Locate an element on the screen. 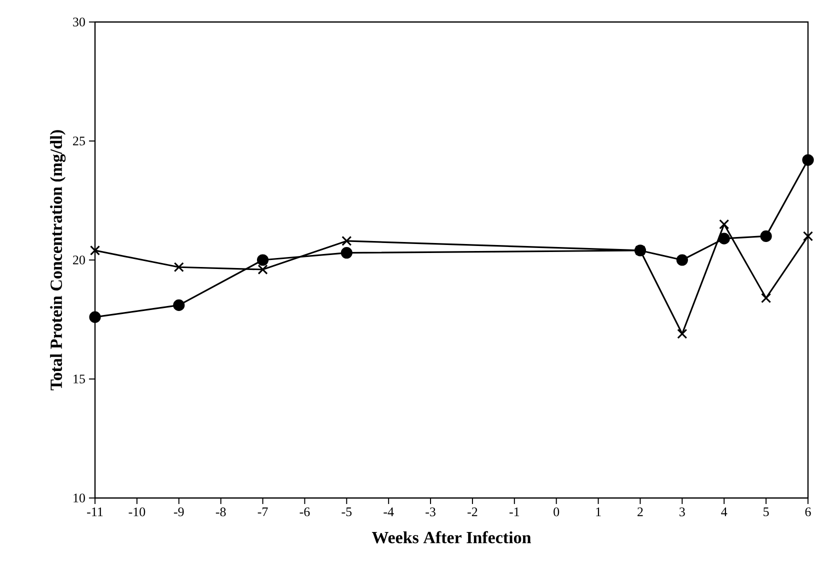 This screenshot has width=814, height=580. x-tick-label: -2 is located at coordinates (473, 512).